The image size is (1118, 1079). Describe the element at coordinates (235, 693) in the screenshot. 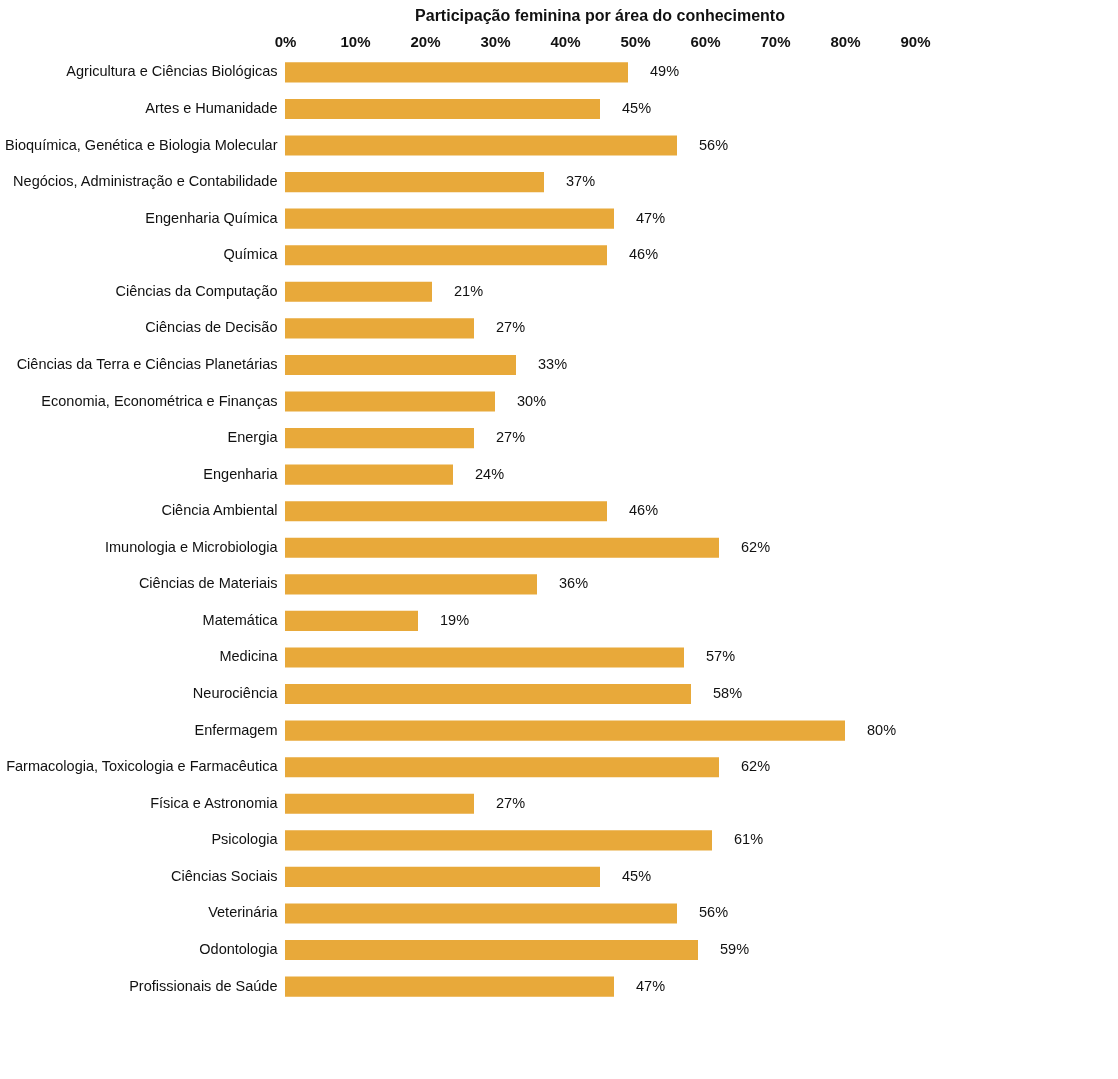

I see `y-tick-label: Neurociência` at that location.